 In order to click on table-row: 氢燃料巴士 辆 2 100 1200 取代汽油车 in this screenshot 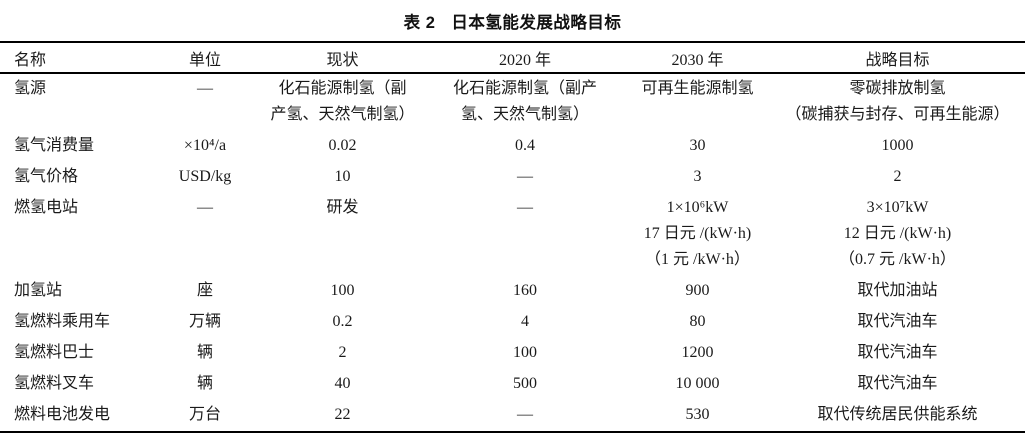, I will do `click(512, 353)`.